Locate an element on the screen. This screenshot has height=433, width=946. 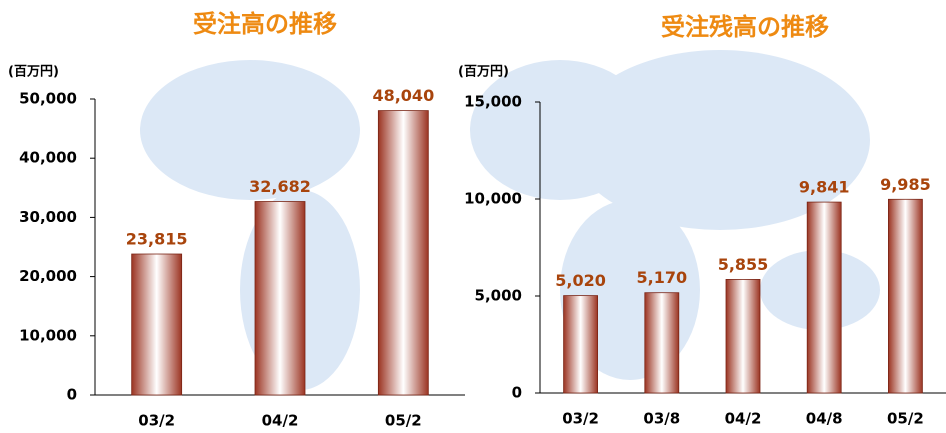
value-label: 9,985 is located at coordinates (905, 184).